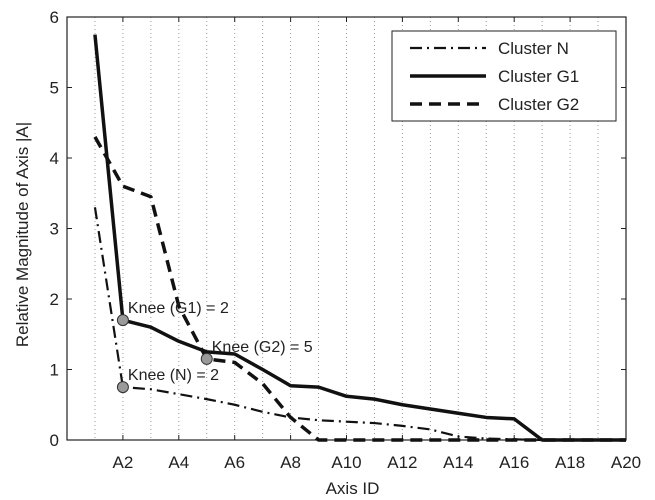 The image size is (655, 500). Describe the element at coordinates (533, 48) in the screenshot. I see `legend-label: Cluster N` at that location.